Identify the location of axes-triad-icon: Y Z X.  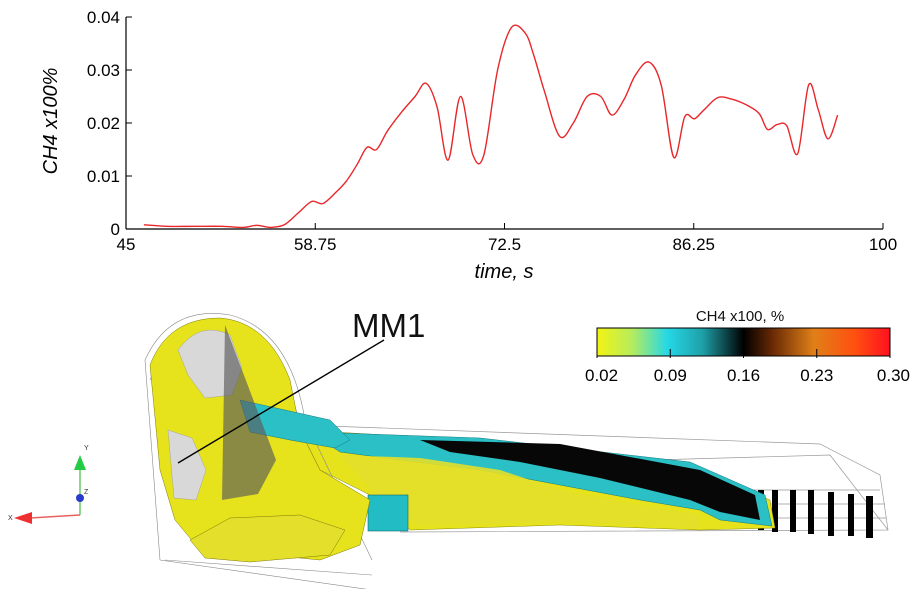
(48, 484).